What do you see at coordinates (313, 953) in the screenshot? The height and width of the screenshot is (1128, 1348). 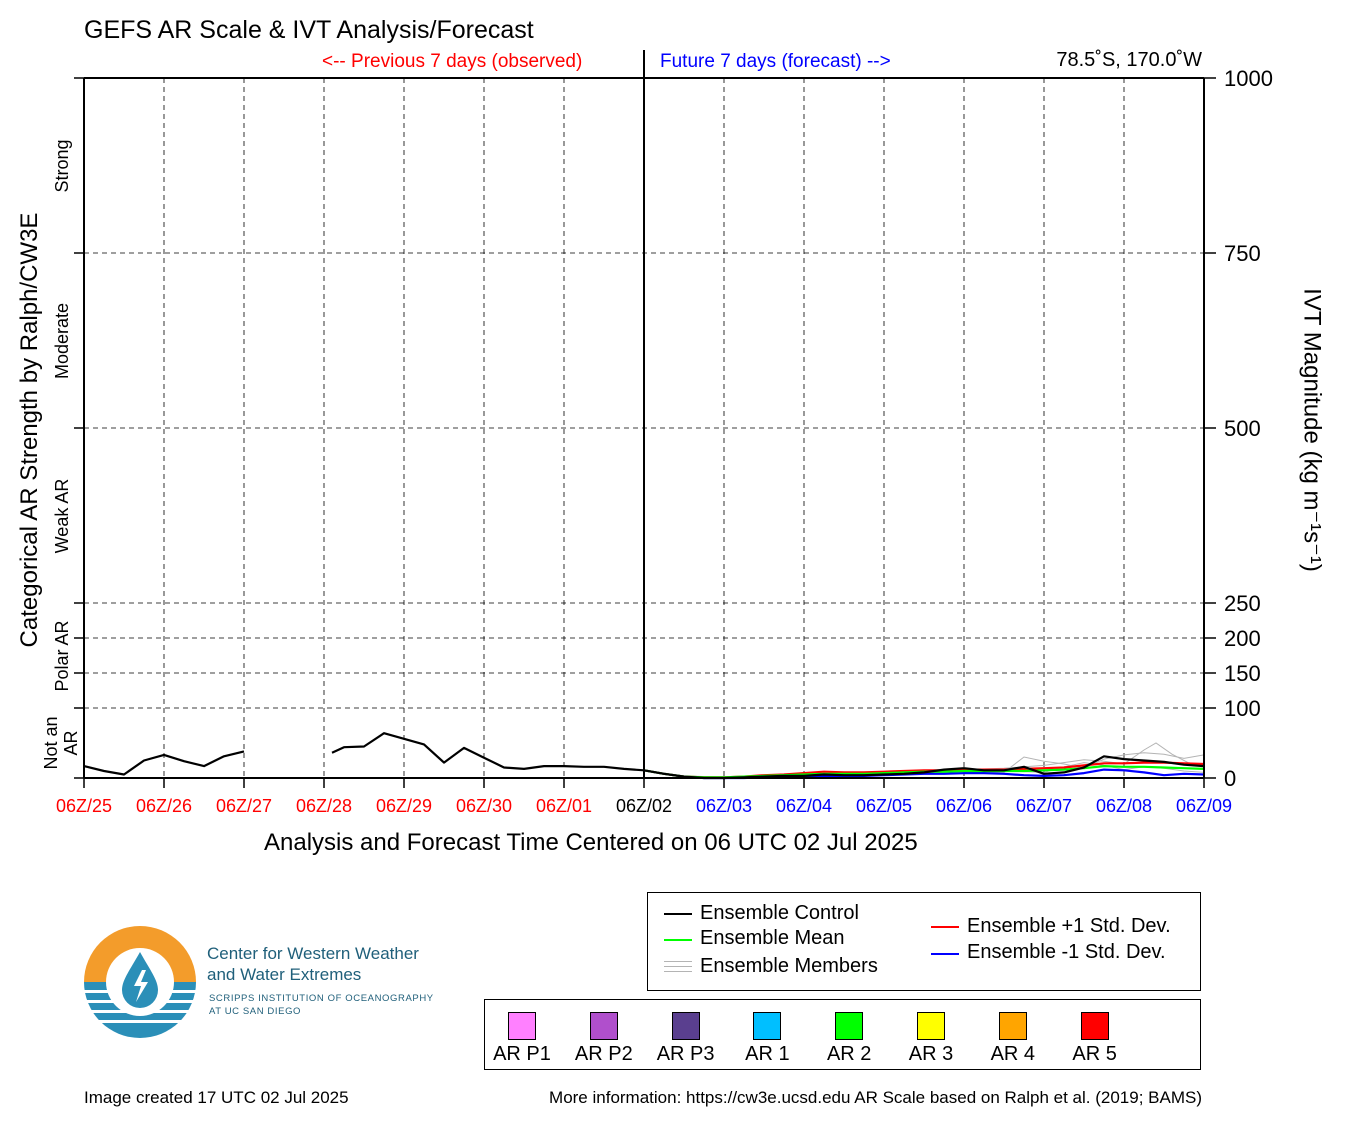 I see `org-name-line-1: Center for Western Weather` at bounding box center [313, 953].